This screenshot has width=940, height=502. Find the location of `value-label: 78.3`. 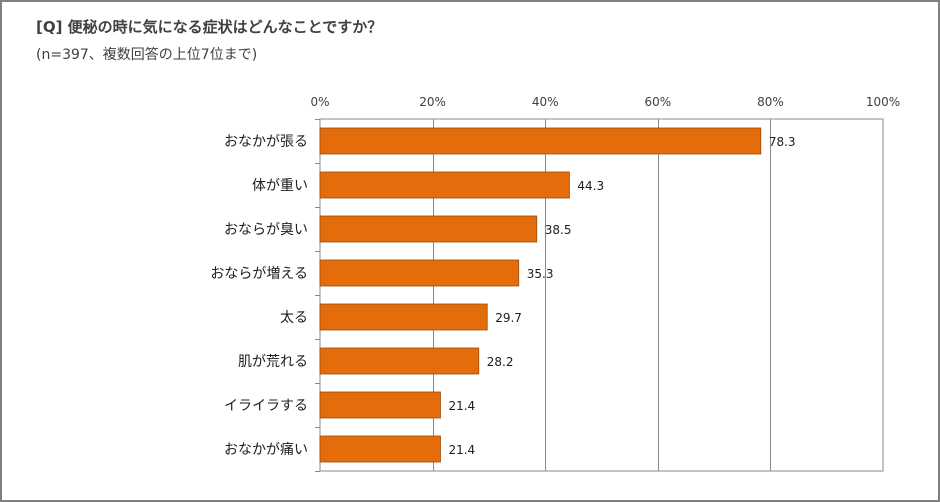

value-label: 78.3 is located at coordinates (782, 142).